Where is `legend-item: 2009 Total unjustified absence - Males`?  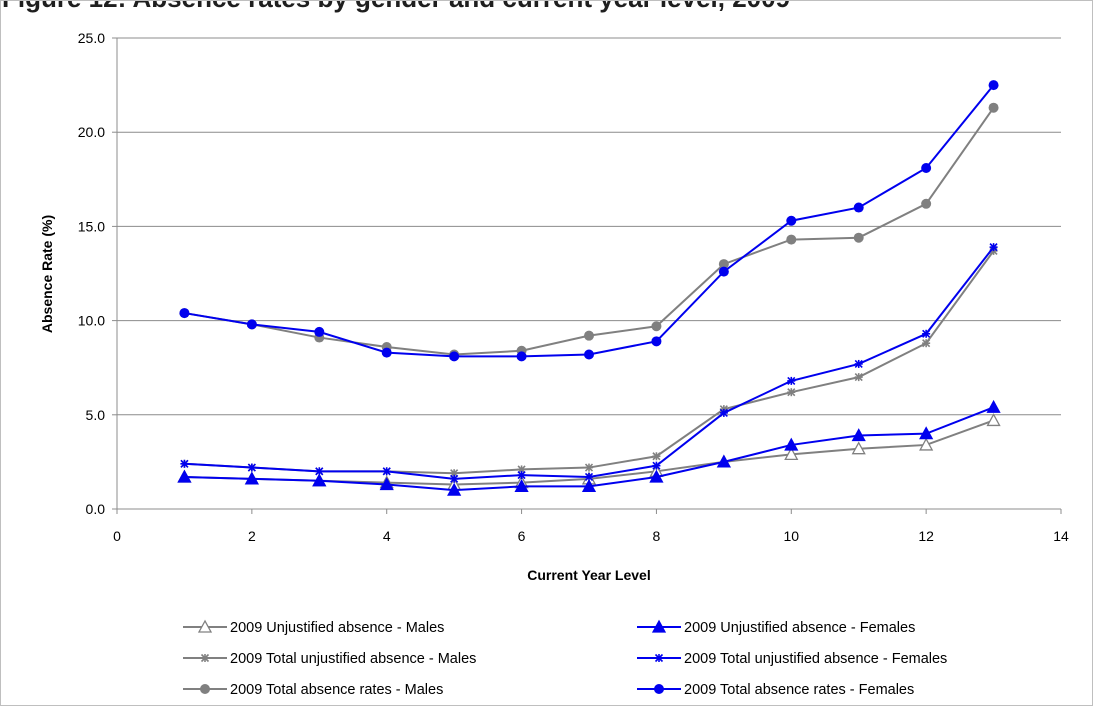
legend-item: 2009 Total unjustified absence - Males is located at coordinates (329, 659).